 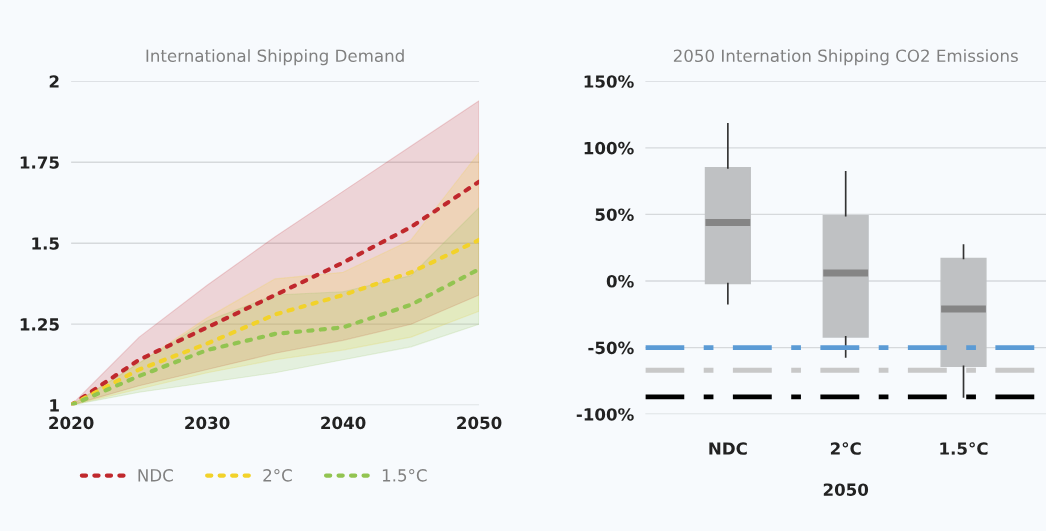 I want to click on y-tick-label: 0%, so click(x=620, y=281).